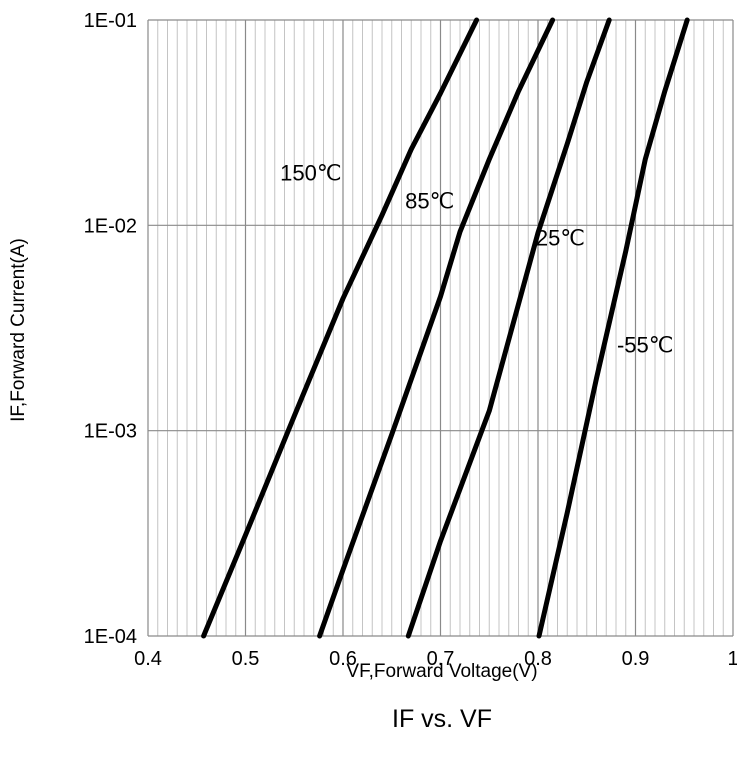 Image resolution: width=737 pixels, height=763 pixels. Describe the element at coordinates (110, 21) in the screenshot. I see `y-tick-label: 1E-01` at that location.